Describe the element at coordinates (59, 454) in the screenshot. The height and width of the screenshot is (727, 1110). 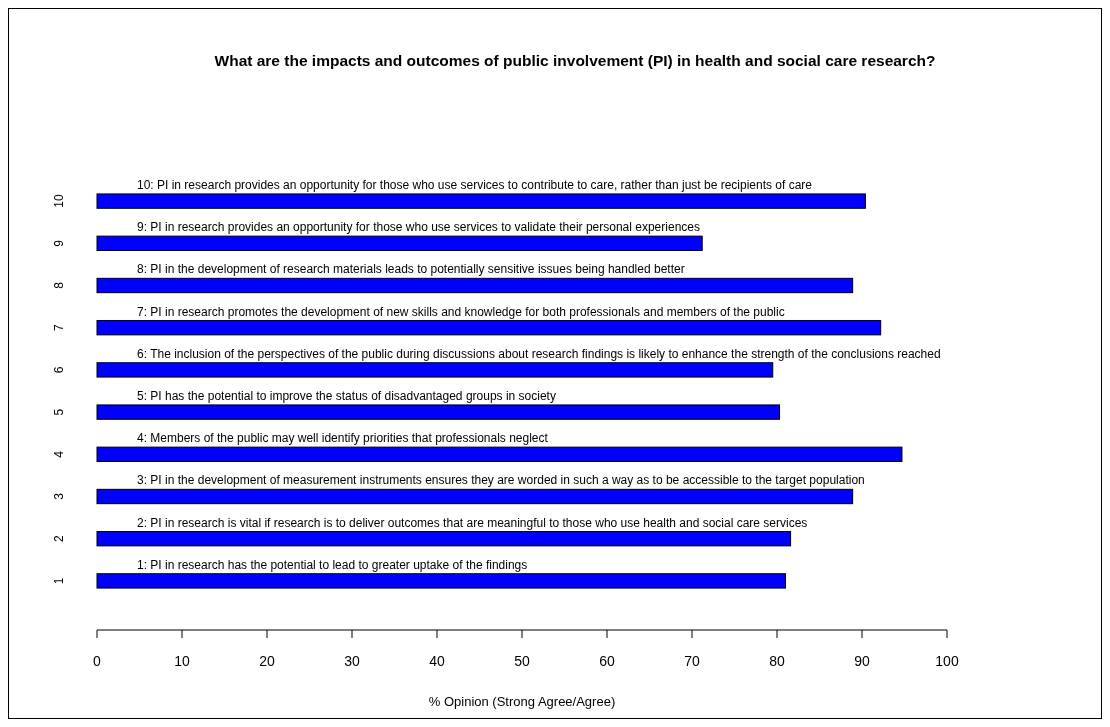
I see `y-tick-label: 4` at that location.